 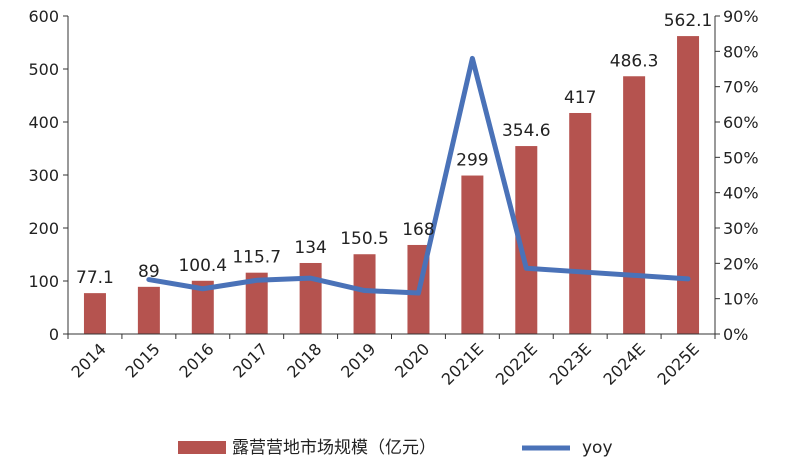 What do you see at coordinates (54, 334) in the screenshot?
I see `y-left-tick-label: 0` at bounding box center [54, 334].